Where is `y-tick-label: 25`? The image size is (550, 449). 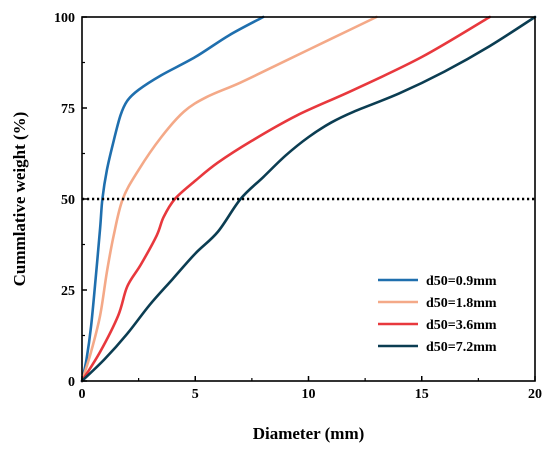
y-tick-label: 25 is located at coordinates (68, 291).